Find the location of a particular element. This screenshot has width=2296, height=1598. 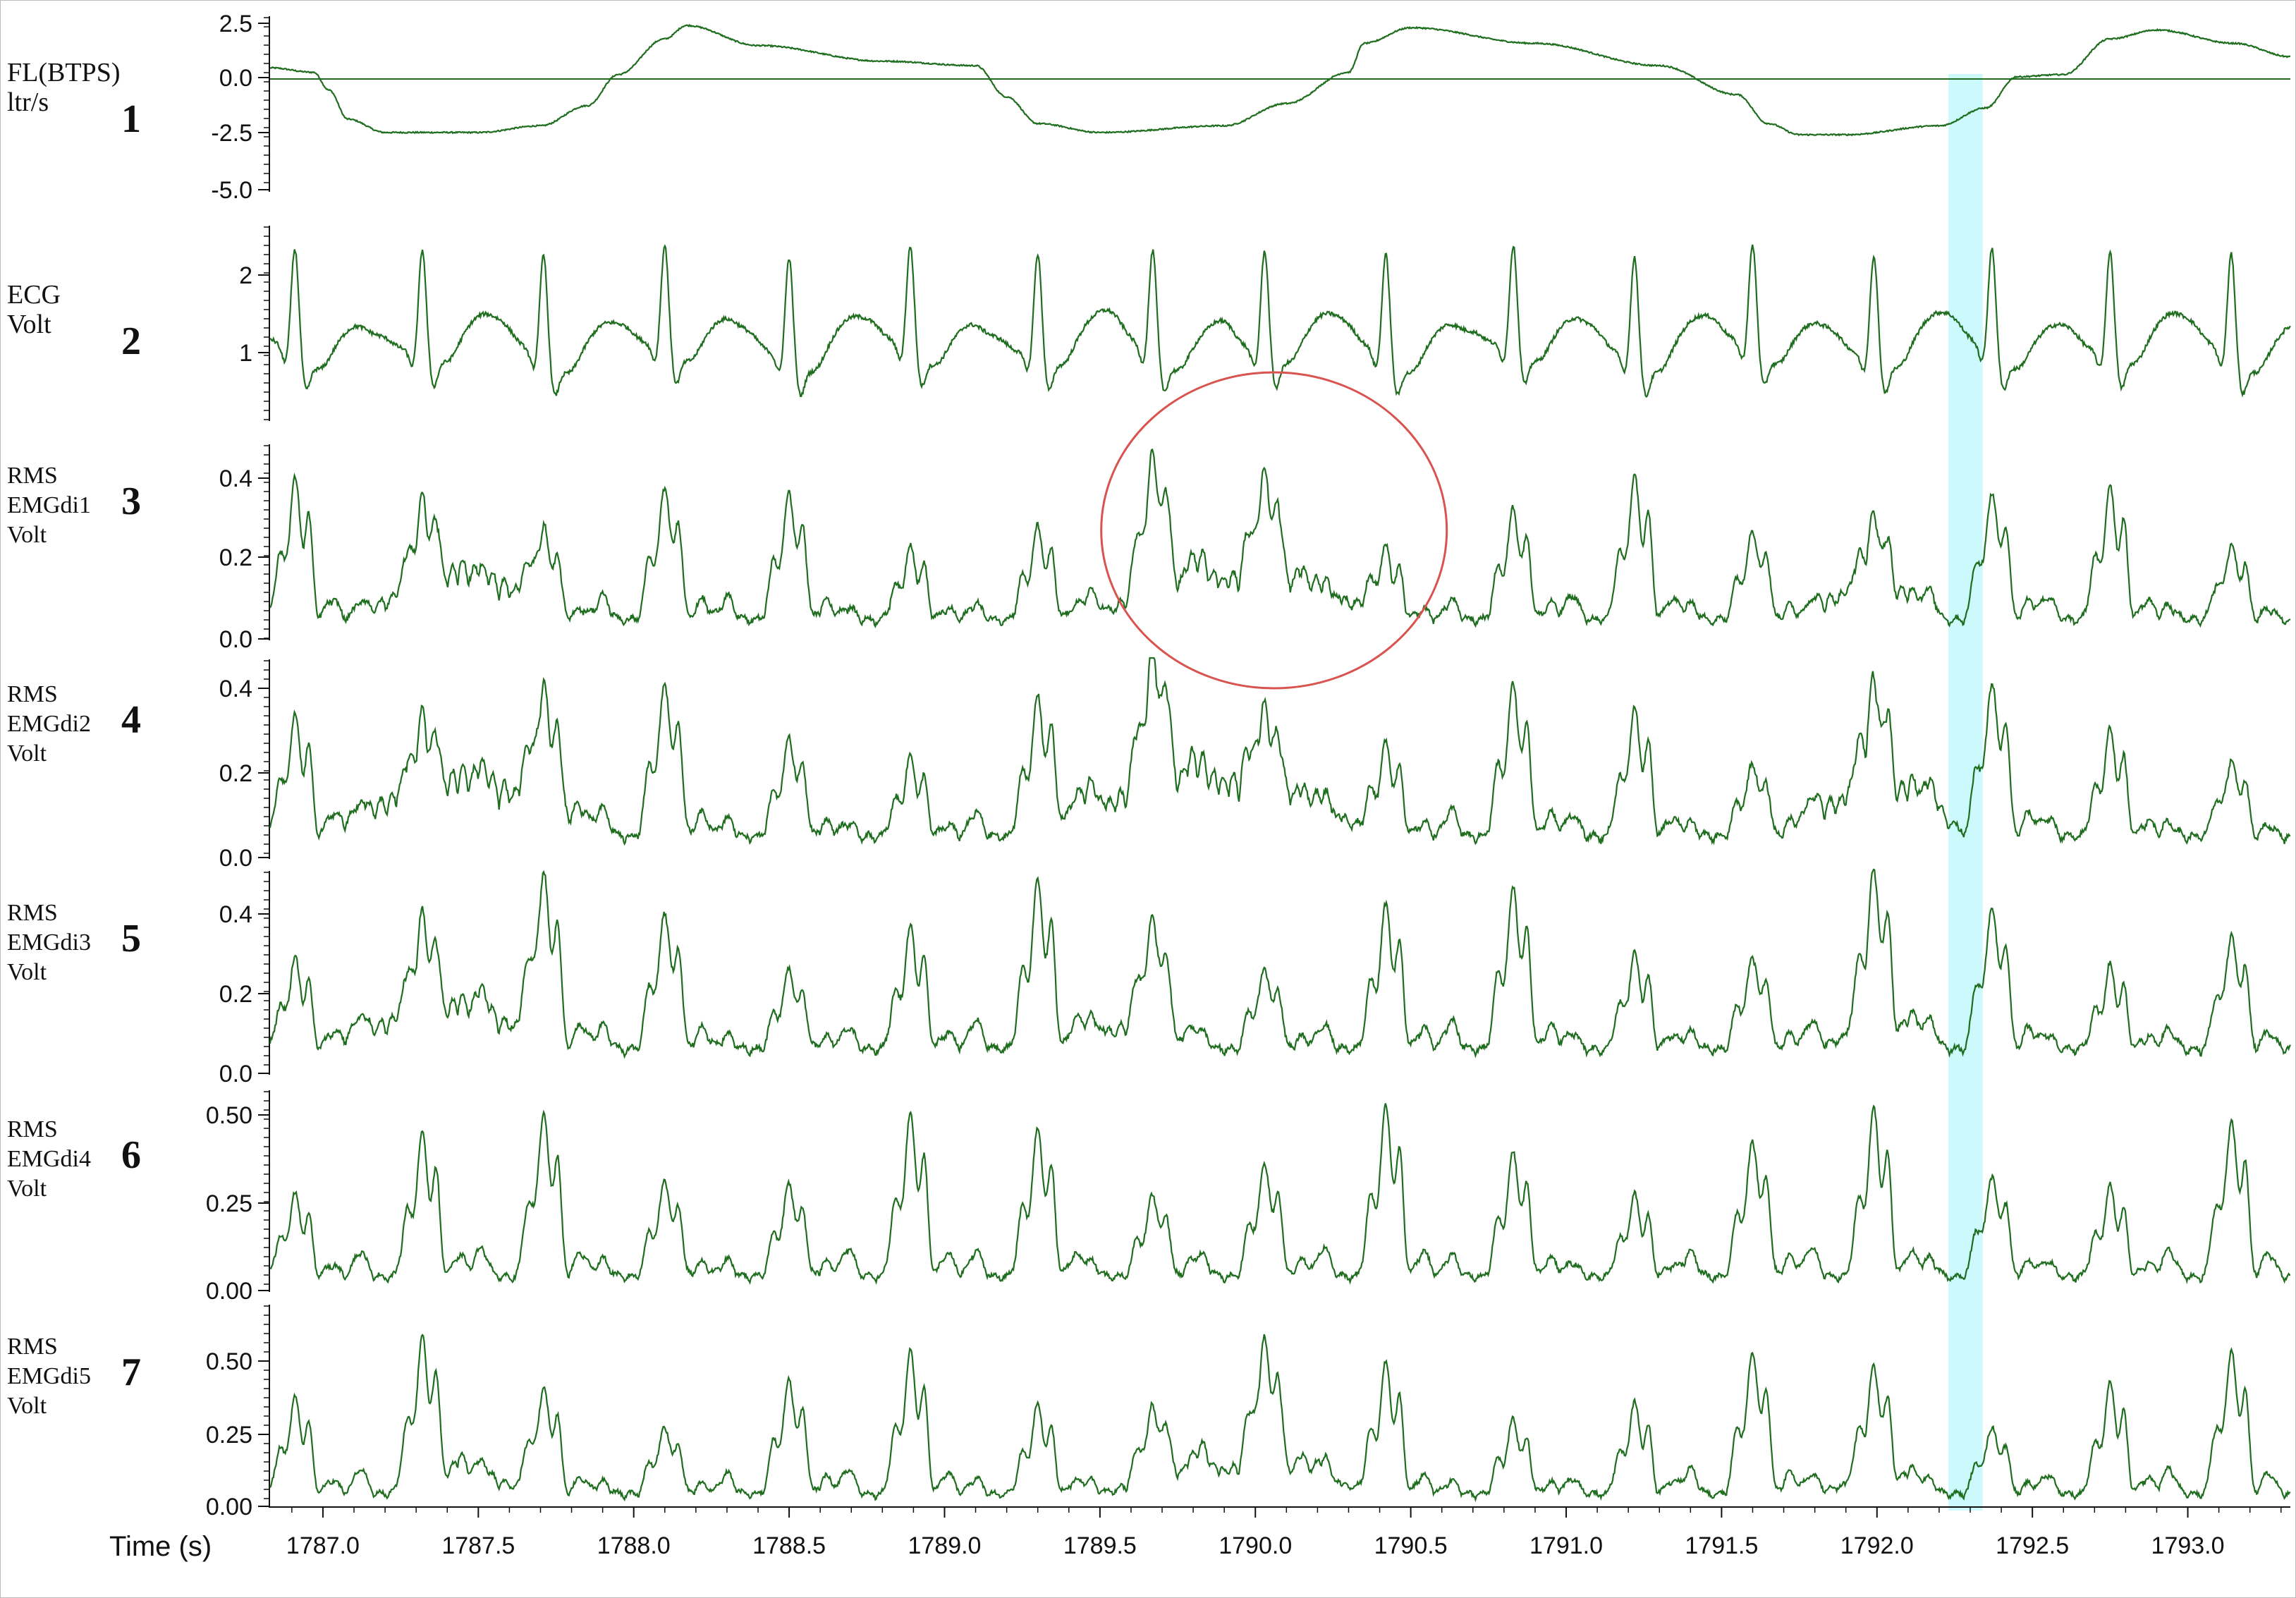

channel-number: 7 is located at coordinates (131, 1372).